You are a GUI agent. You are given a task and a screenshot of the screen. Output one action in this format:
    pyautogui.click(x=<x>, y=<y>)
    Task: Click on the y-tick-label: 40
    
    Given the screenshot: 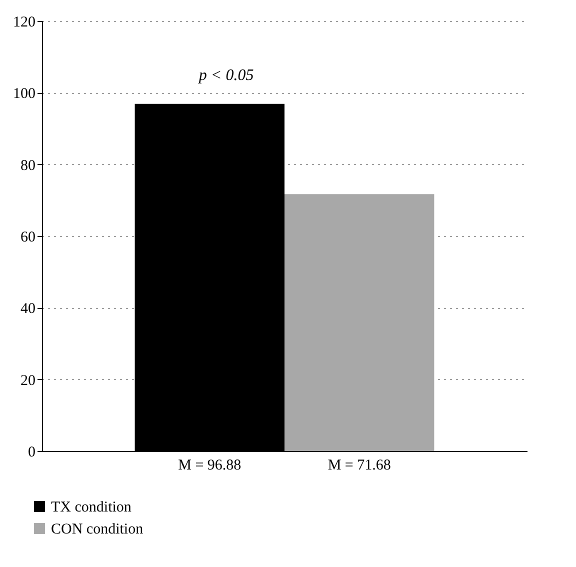 What is the action you would take?
    pyautogui.click(x=28, y=309)
    